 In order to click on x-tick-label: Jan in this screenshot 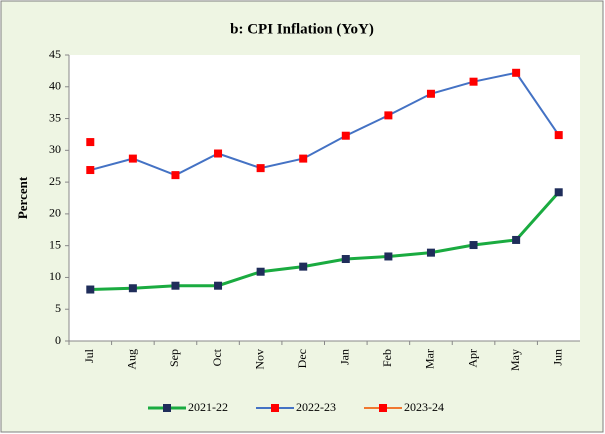, I will do `click(345, 357)`.